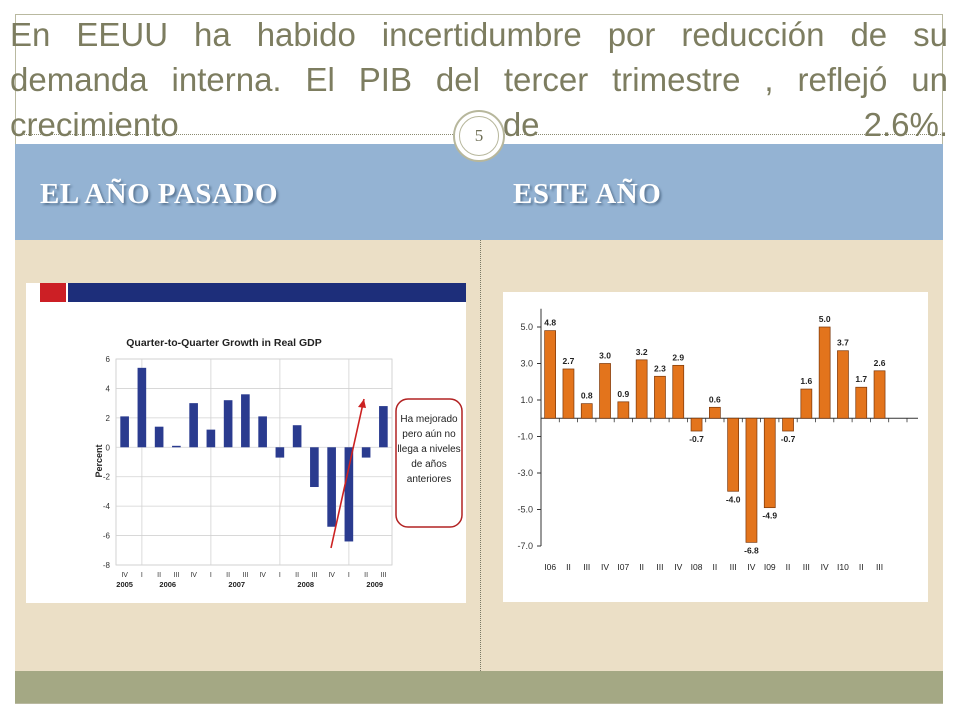 This screenshot has height=720, width=960. What do you see at coordinates (107, 506) in the screenshot?
I see `left-chart-ytick-label: -4` at bounding box center [107, 506].